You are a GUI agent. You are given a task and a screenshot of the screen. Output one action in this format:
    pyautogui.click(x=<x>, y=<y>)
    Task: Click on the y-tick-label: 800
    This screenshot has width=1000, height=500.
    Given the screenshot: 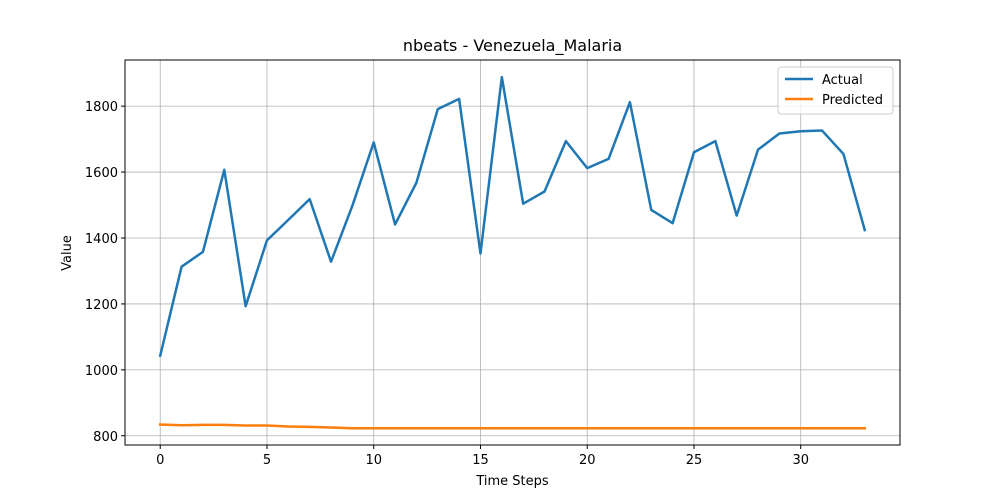 What is the action you would take?
    pyautogui.click(x=105, y=437)
    